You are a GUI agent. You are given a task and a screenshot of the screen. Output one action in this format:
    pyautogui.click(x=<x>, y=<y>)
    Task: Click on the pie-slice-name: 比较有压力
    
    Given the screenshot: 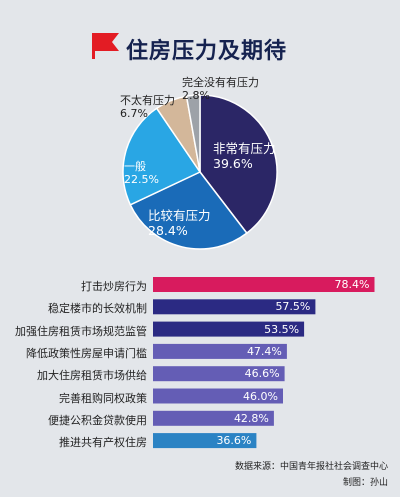 What is the action you would take?
    pyautogui.click(x=179, y=215)
    